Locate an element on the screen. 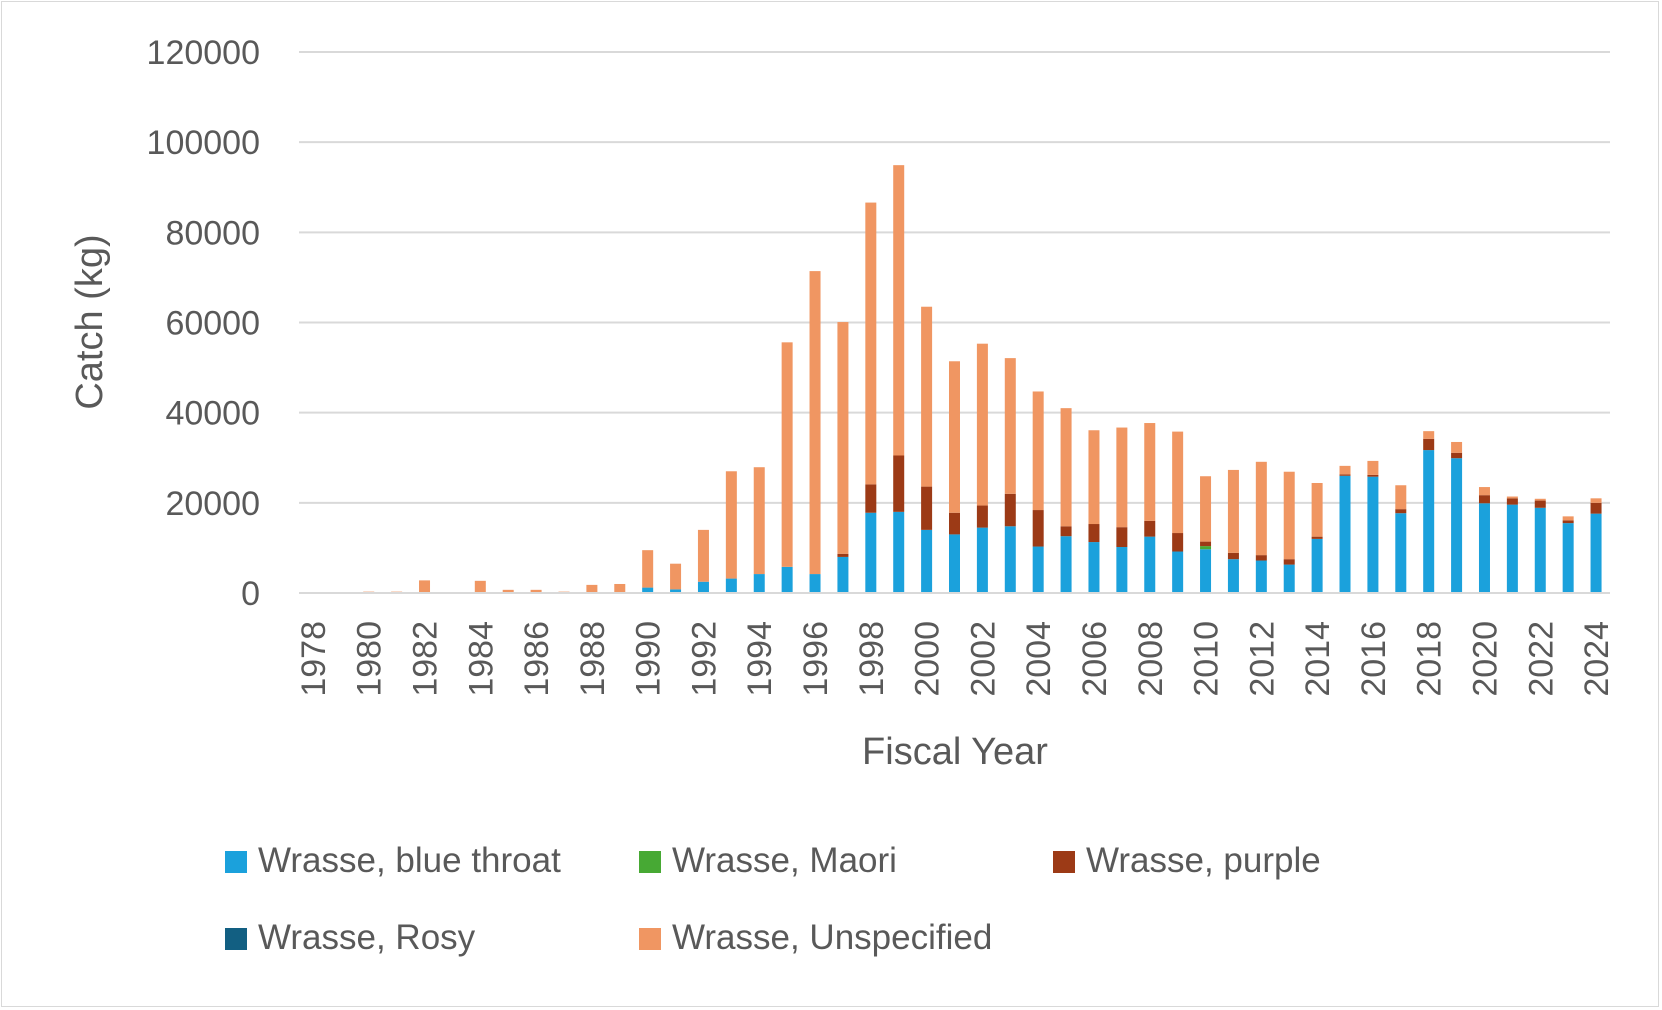 This screenshot has height=1010, width=1662. x-tick-label: 2004 is located at coordinates (1039, 659).